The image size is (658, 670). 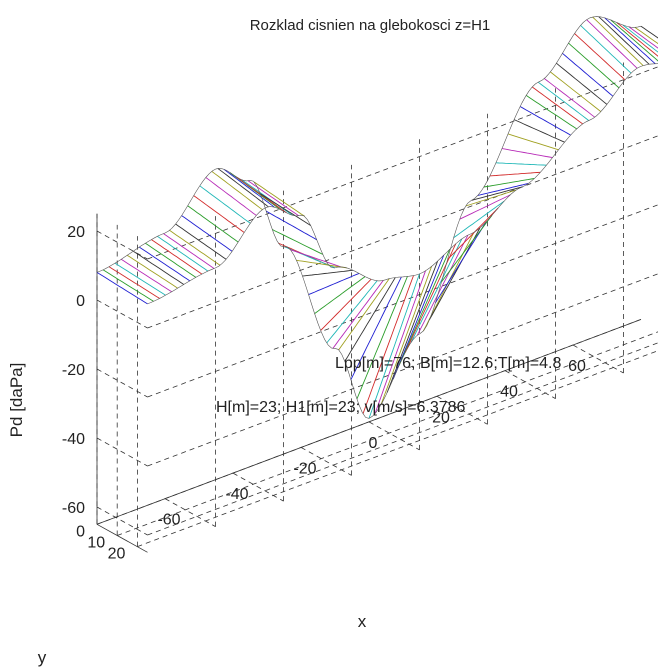 What do you see at coordinates (73, 370) in the screenshot?
I see `z-tick-label: -20` at bounding box center [73, 370].